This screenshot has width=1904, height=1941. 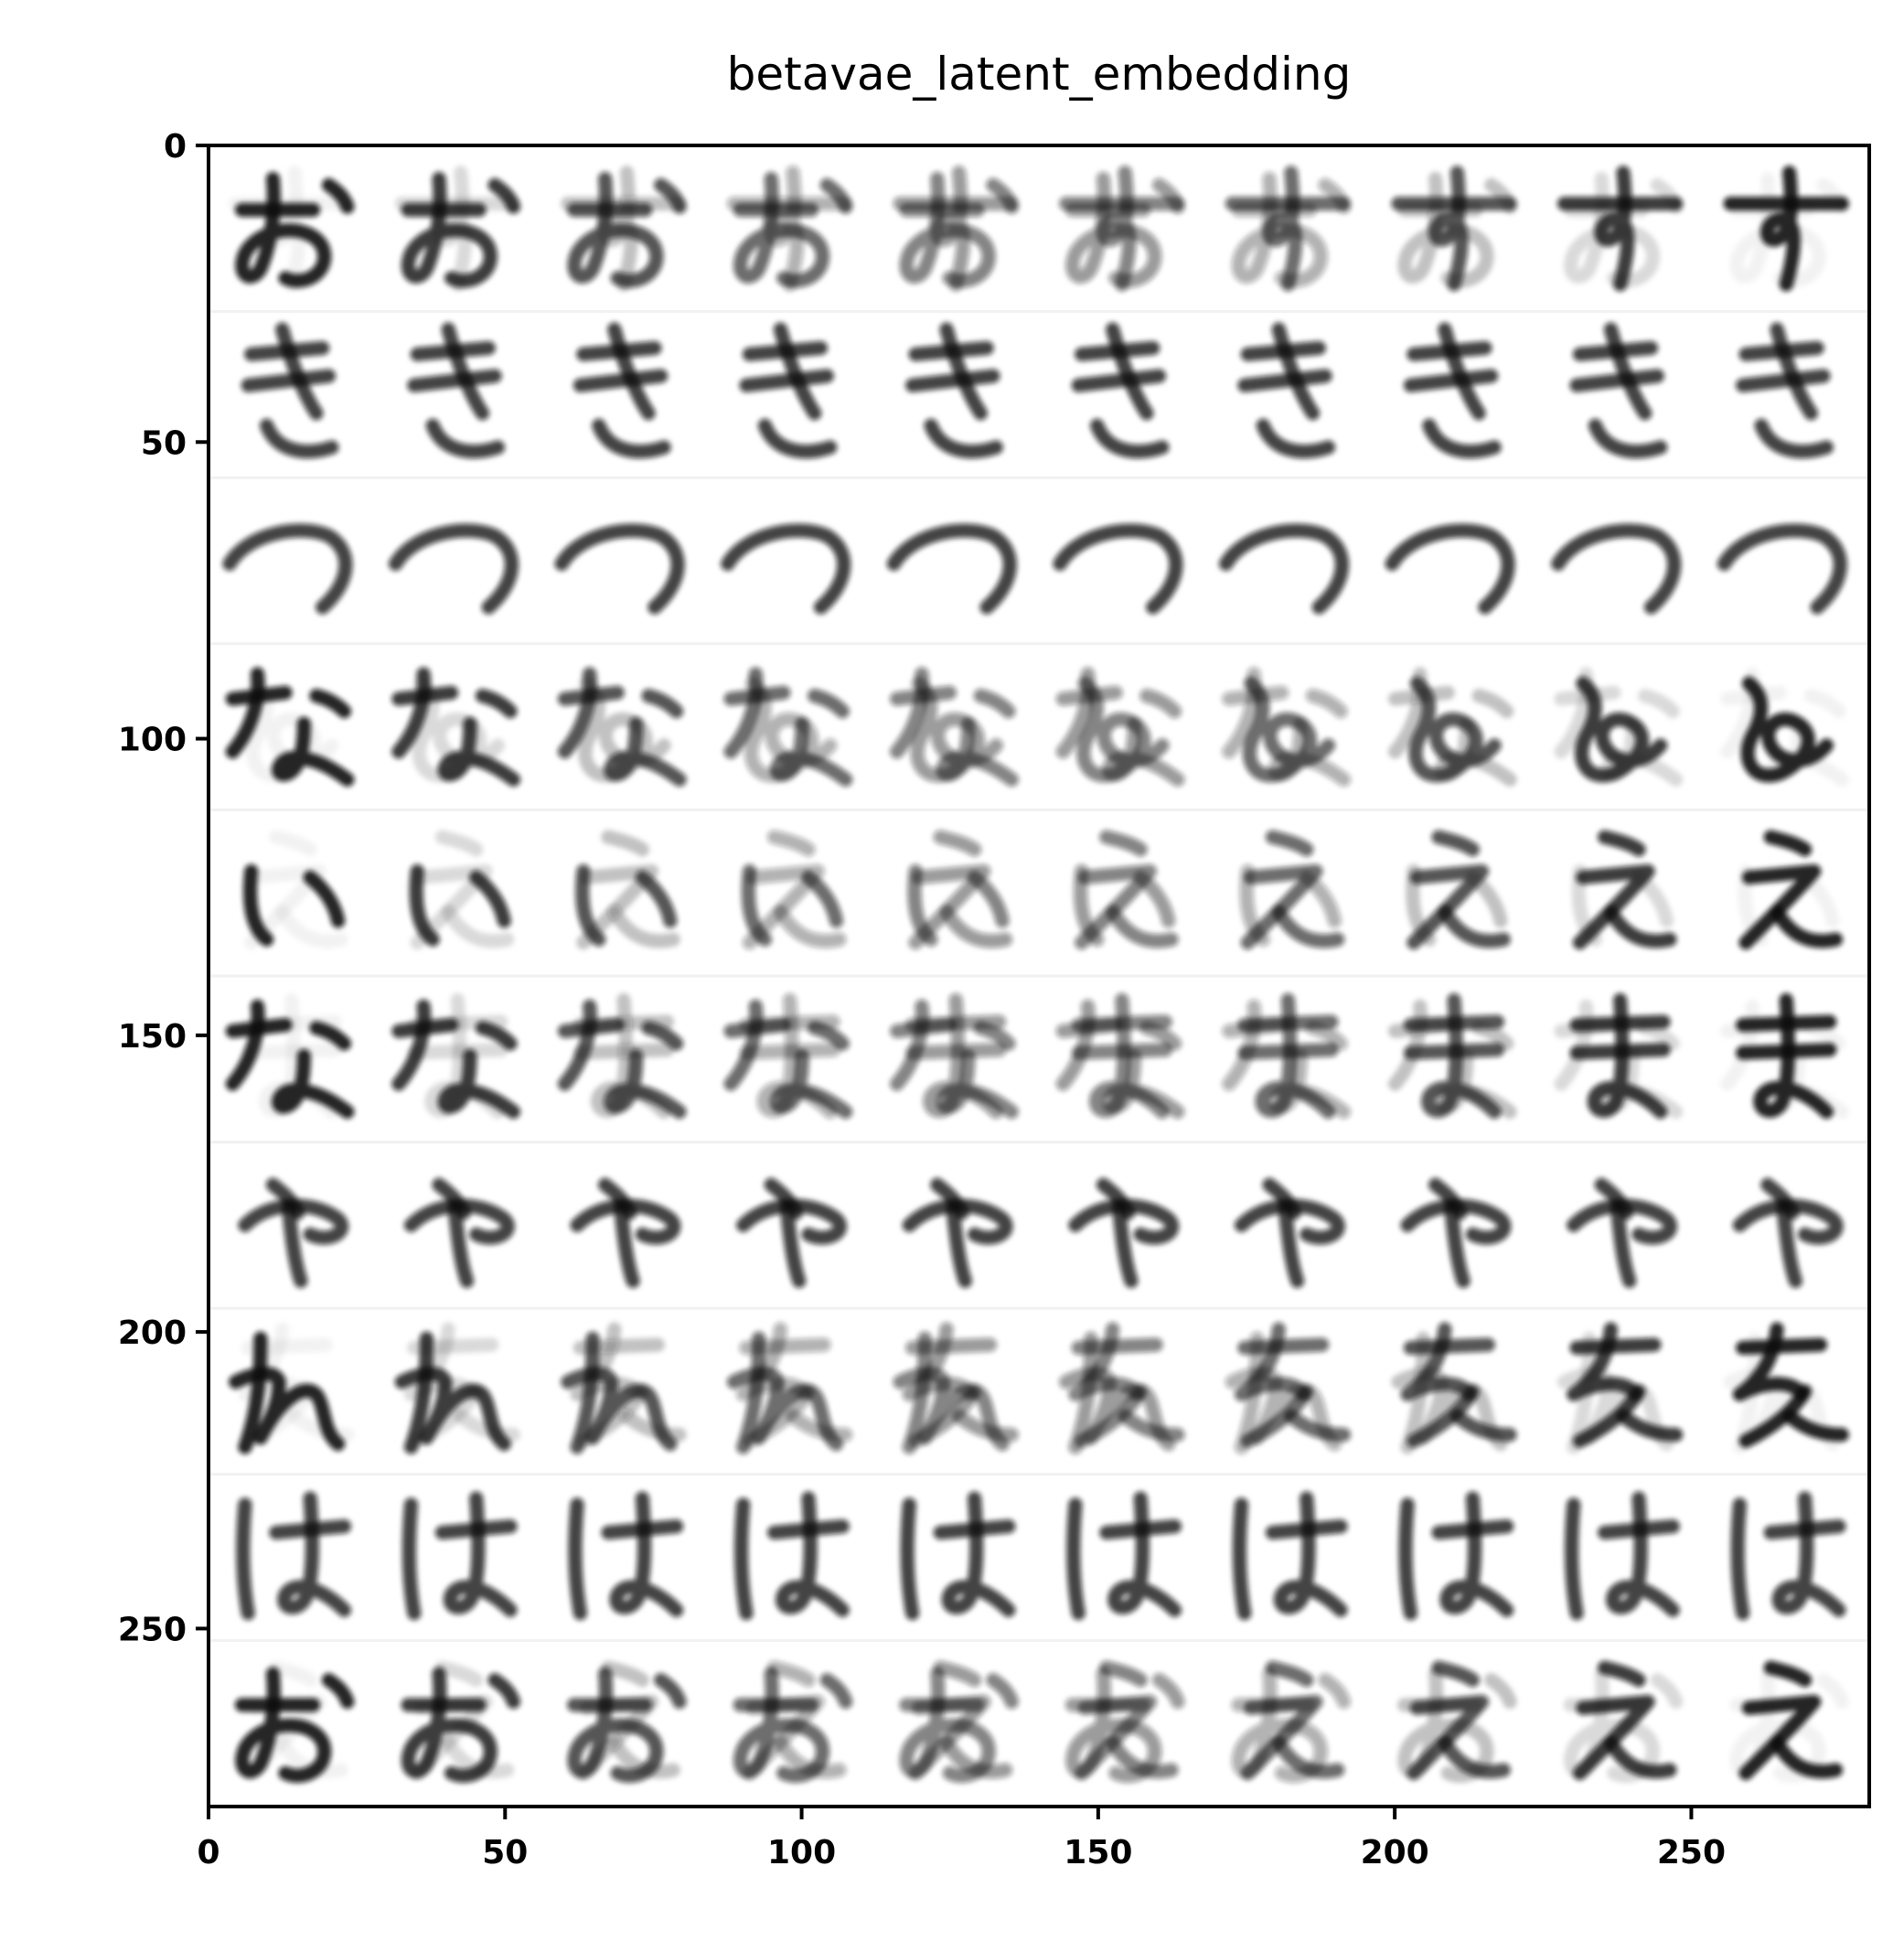 I want to click on y-tick-label: 200, so click(x=152, y=1333).